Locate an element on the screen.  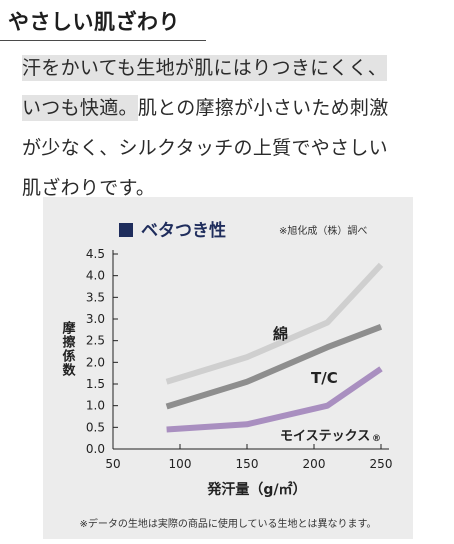
y-tick-label: 4.0 is located at coordinates (95, 276).